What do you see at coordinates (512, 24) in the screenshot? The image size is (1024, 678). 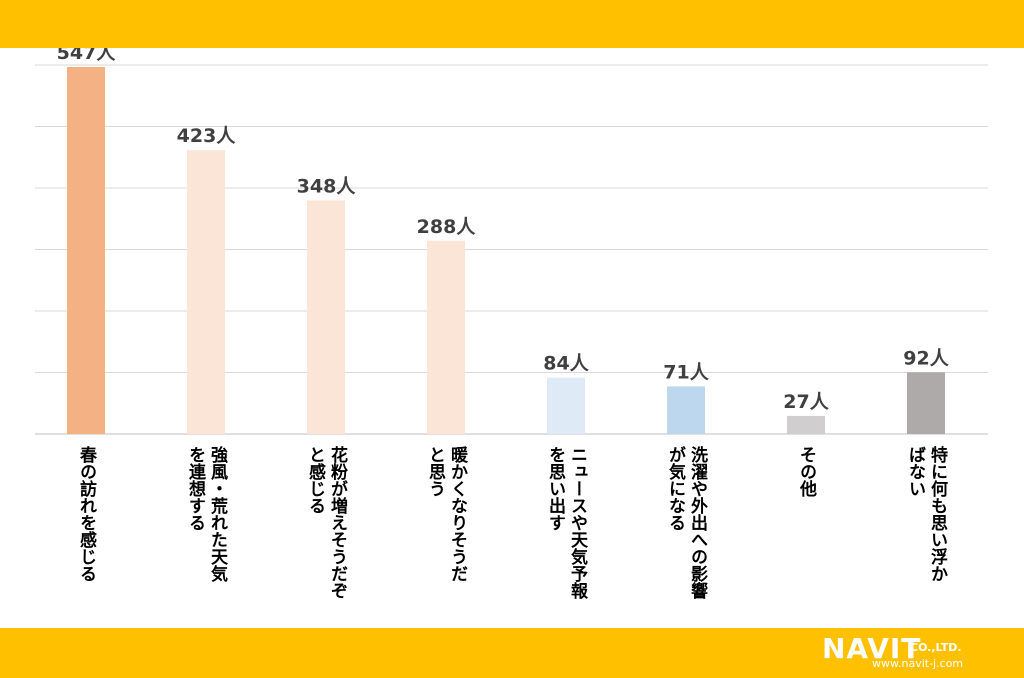 I see `header-band` at bounding box center [512, 24].